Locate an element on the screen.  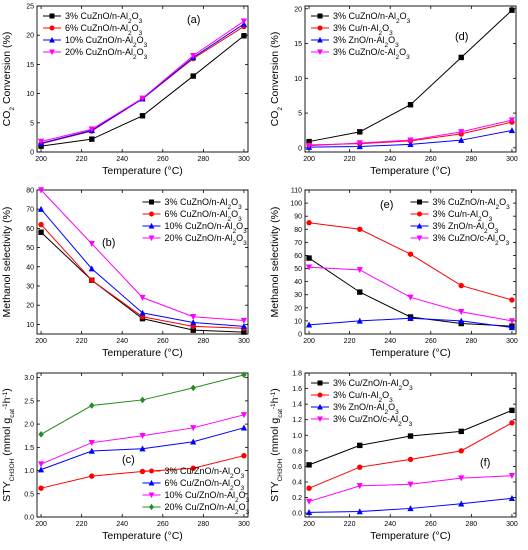
y-tick-label: 50 is located at coordinates (298, 269).